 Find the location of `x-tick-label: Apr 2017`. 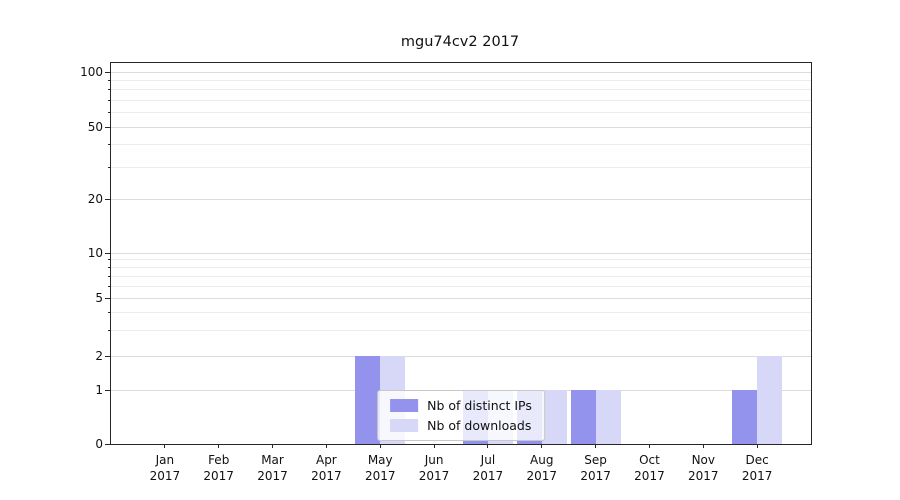

x-tick-label: Apr 2017 is located at coordinates (326, 468).